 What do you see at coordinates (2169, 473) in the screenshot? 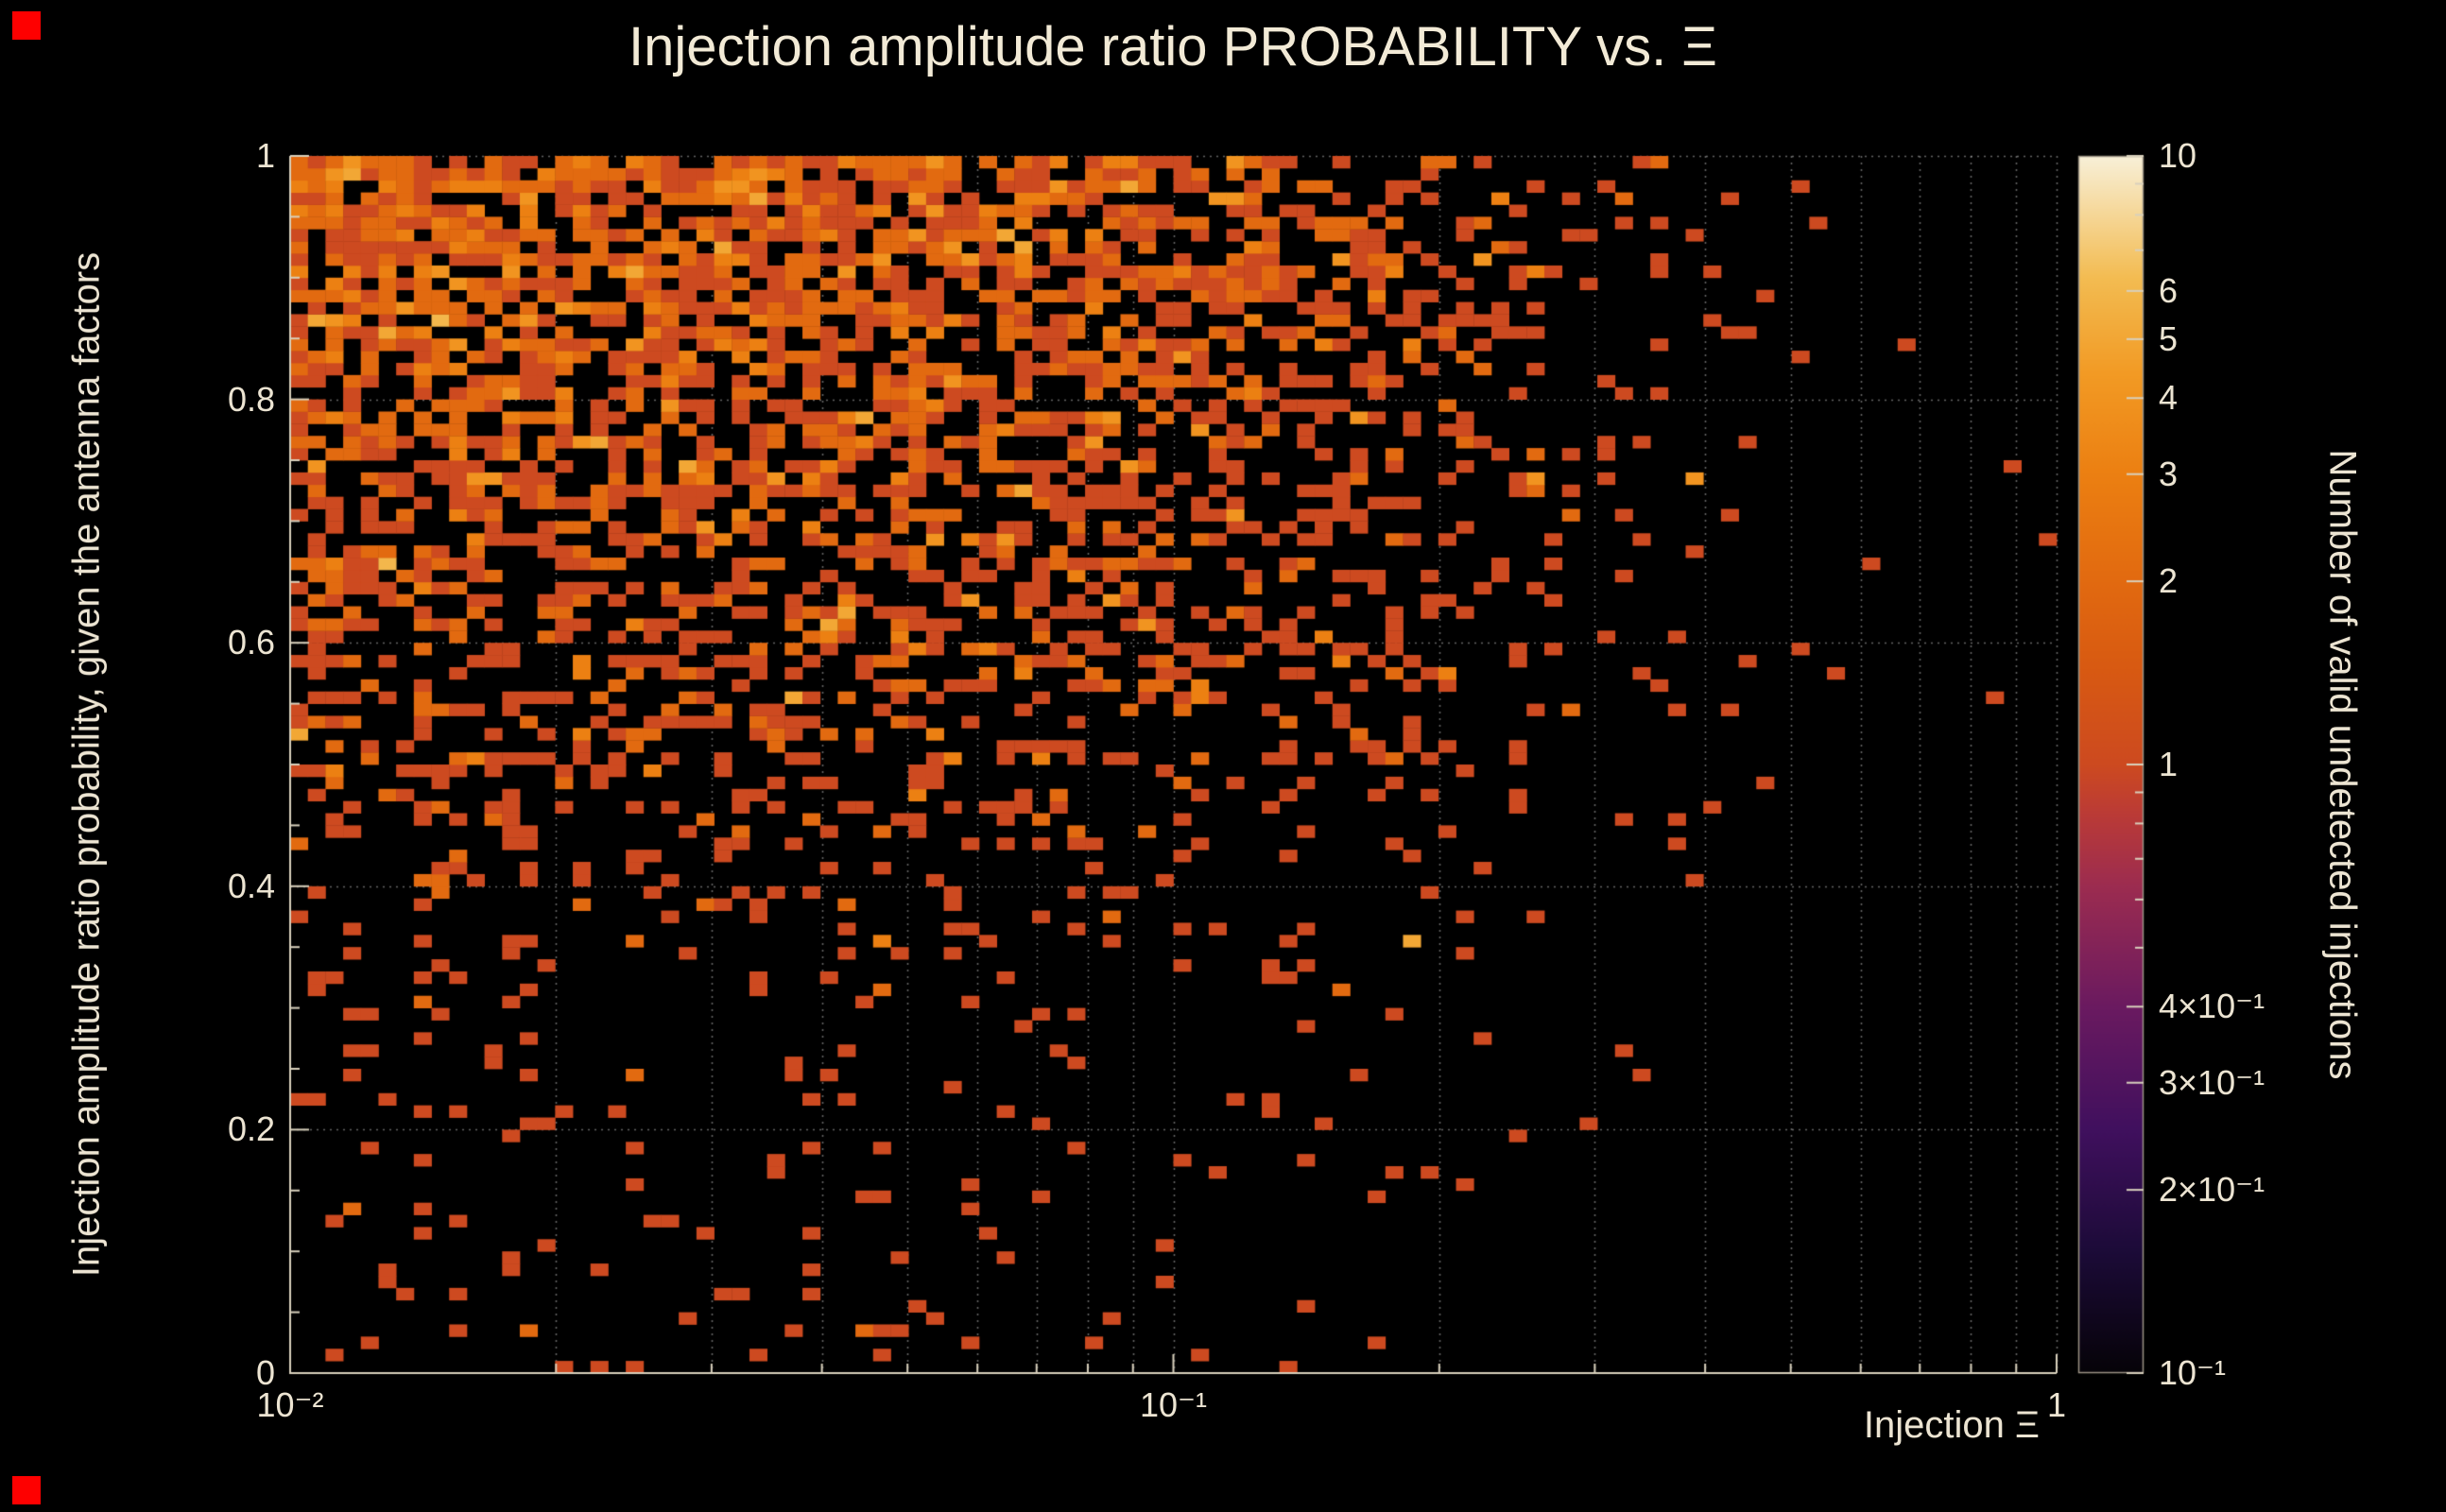
I see `colorbar-tick-label: 3` at bounding box center [2169, 473].